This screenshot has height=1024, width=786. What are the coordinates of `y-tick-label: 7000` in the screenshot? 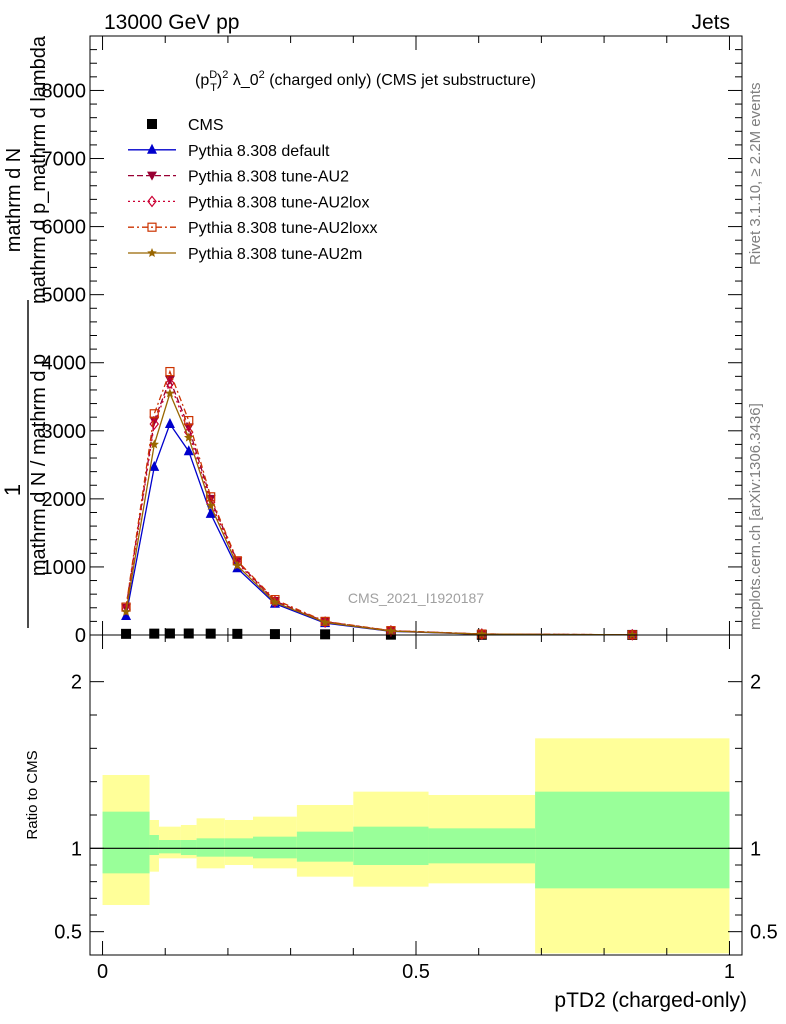 It's located at (64, 160).